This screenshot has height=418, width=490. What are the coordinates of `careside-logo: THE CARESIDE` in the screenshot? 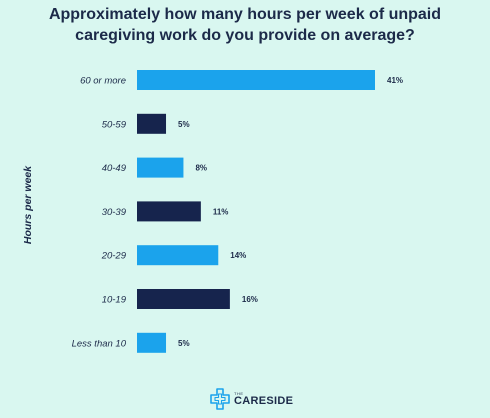 It's located at (251, 399).